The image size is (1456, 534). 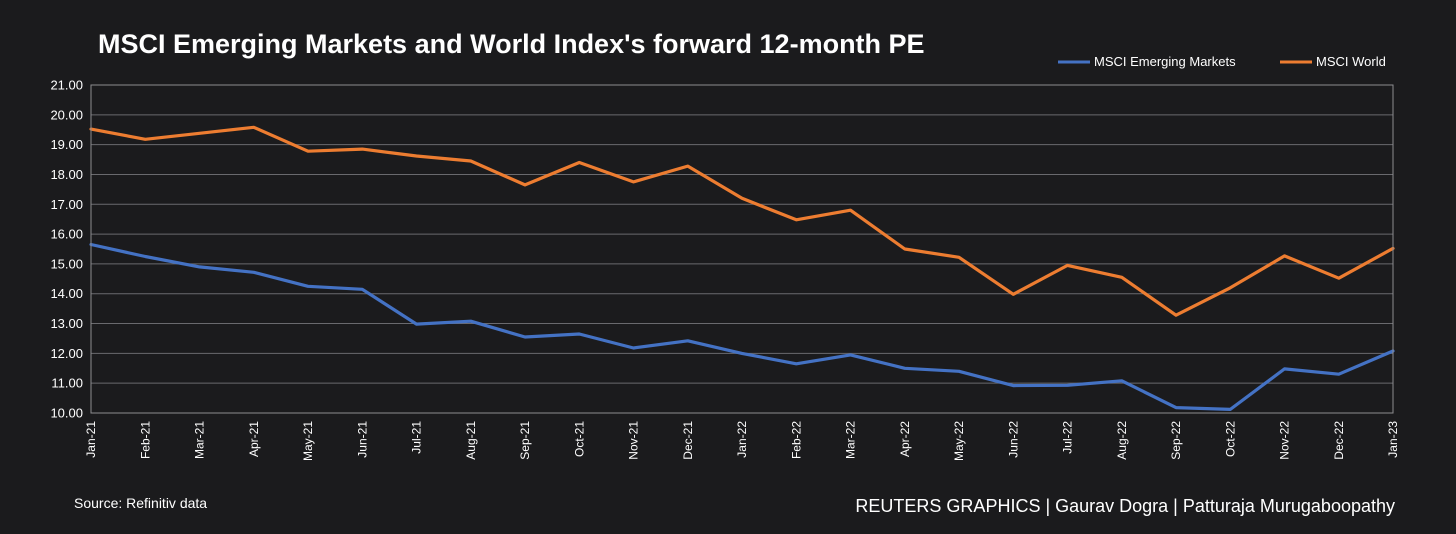 What do you see at coordinates (66, 413) in the screenshot?
I see `y-tick-label: 10.00` at bounding box center [66, 413].